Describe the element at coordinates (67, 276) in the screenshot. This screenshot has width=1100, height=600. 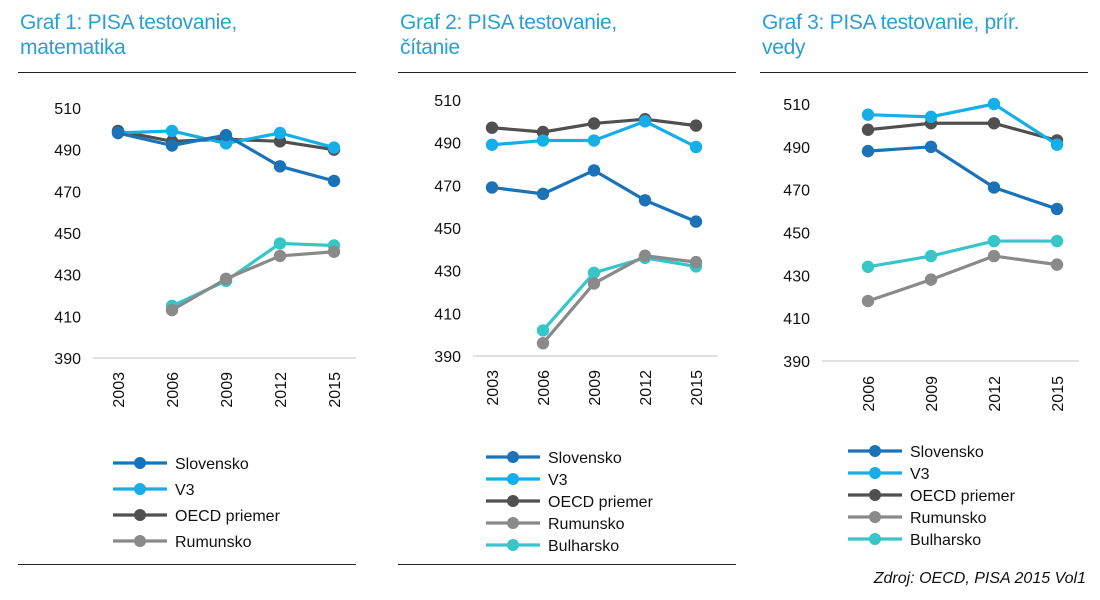
I see `y-tick-label: 430` at that location.